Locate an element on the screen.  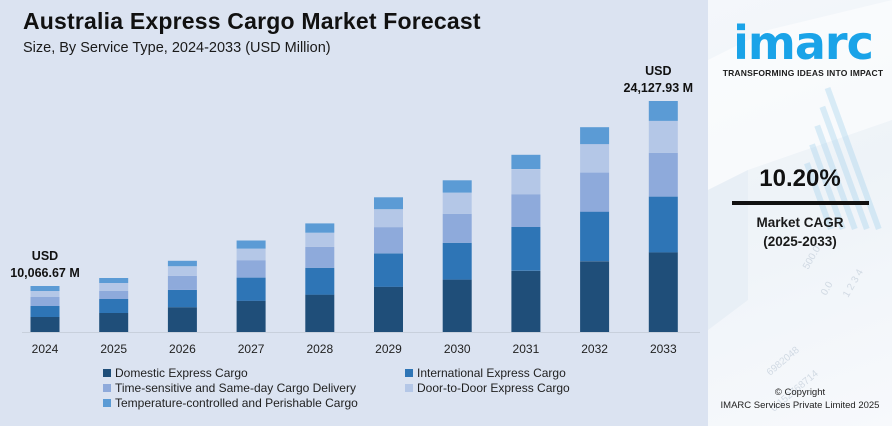
logo-wordmark: imarc is located at coordinates (803, 43).